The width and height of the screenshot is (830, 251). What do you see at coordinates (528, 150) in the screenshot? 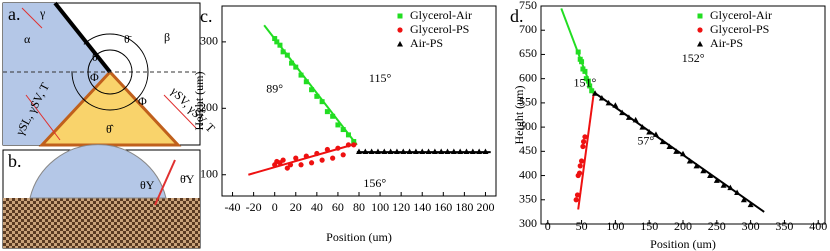
I see `y-tick-label: 450` at bounding box center [528, 150].